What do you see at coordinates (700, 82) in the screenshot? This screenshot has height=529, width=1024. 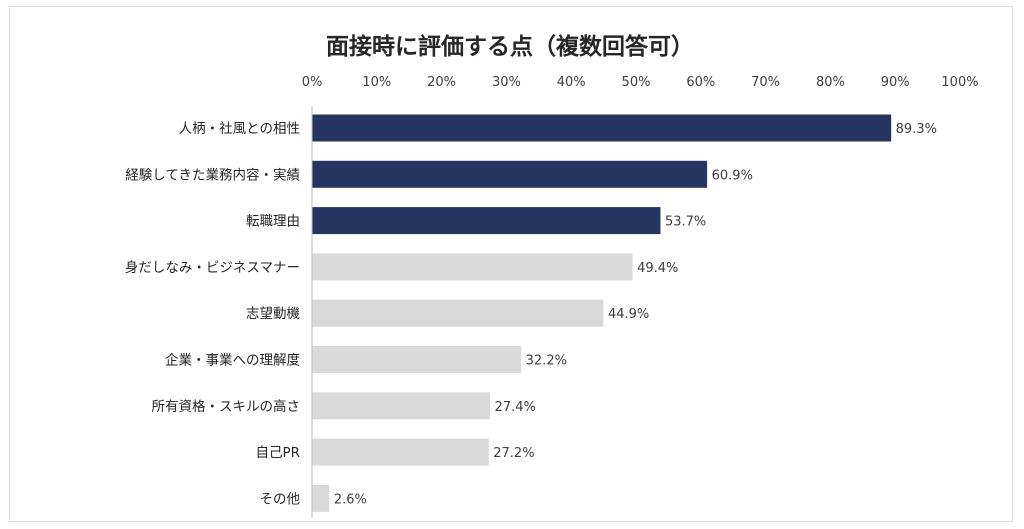 I see `x-tick-label: 60%` at bounding box center [700, 82].